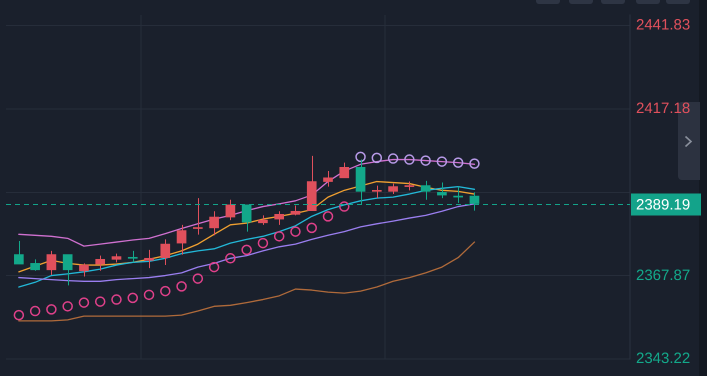 The width and height of the screenshot is (707, 376). I want to click on y-tick-label: 2367.87, so click(663, 275).